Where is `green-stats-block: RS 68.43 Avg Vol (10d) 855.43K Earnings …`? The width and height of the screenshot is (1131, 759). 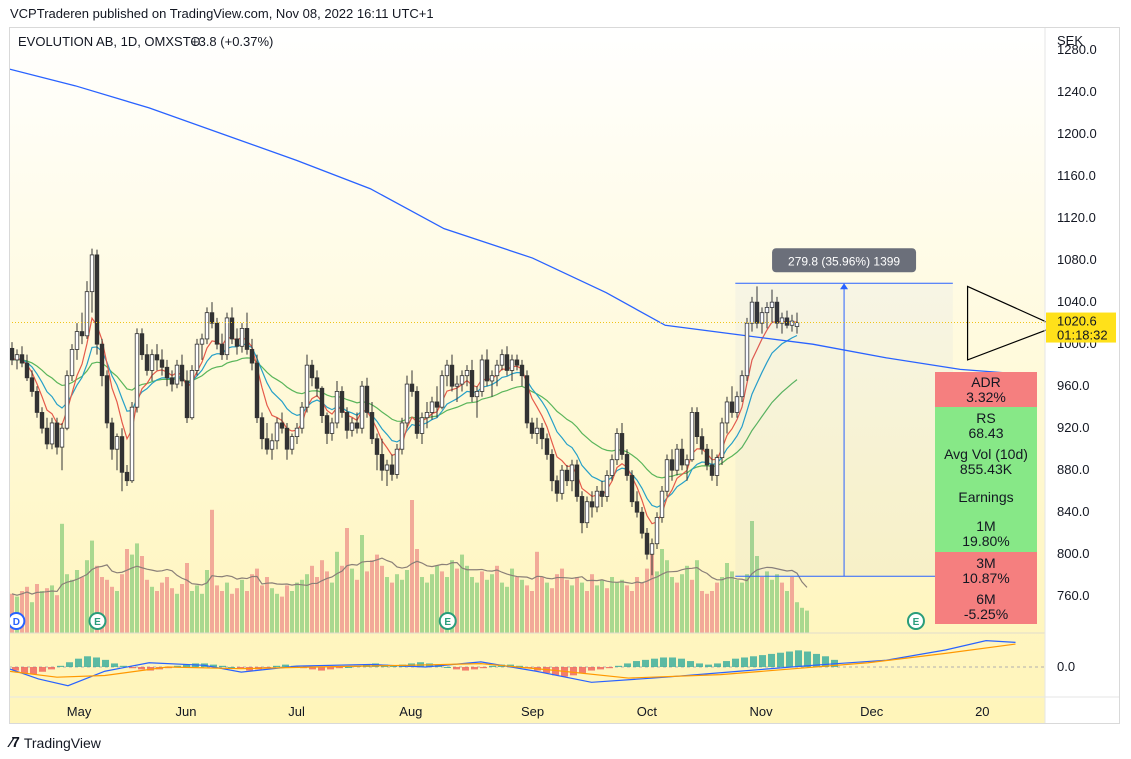 green-stats-block: RS 68.43 Avg Vol (10d) 855.43K Earnings … is located at coordinates (986, 479).